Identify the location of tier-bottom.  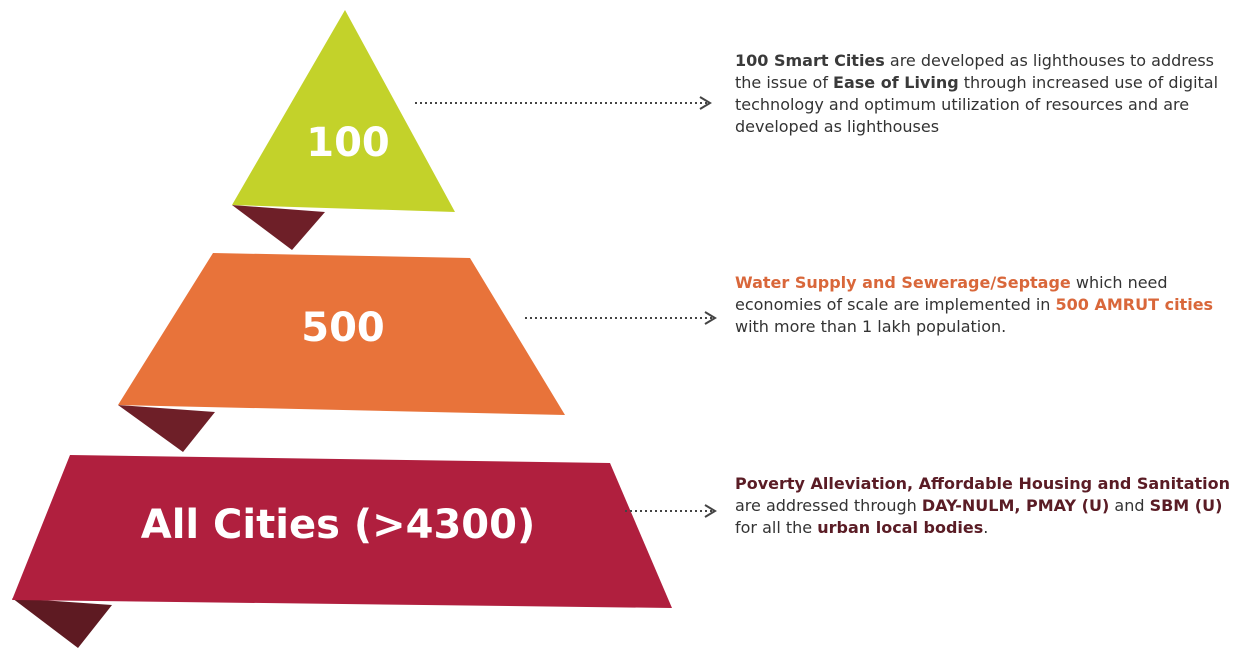
(342, 531).